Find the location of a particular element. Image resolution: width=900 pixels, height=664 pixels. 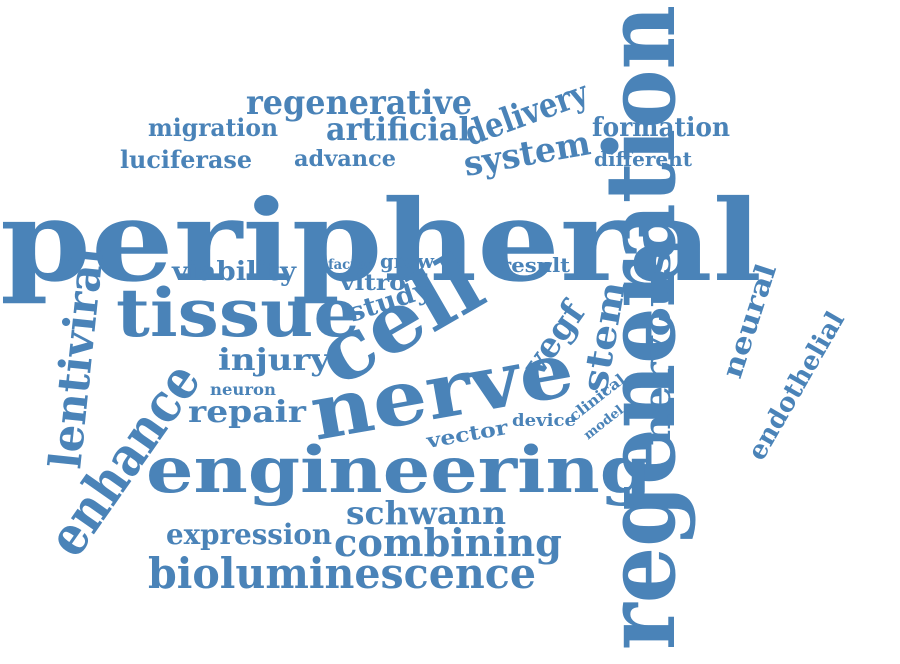

word-regeneration: regeneration is located at coordinates (640, 327).